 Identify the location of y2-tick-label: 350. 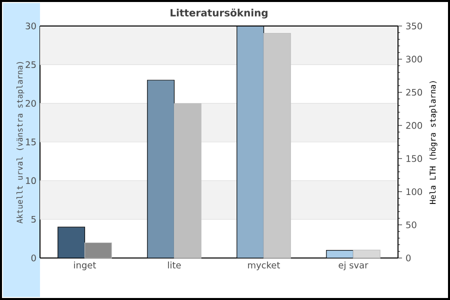
(414, 26).